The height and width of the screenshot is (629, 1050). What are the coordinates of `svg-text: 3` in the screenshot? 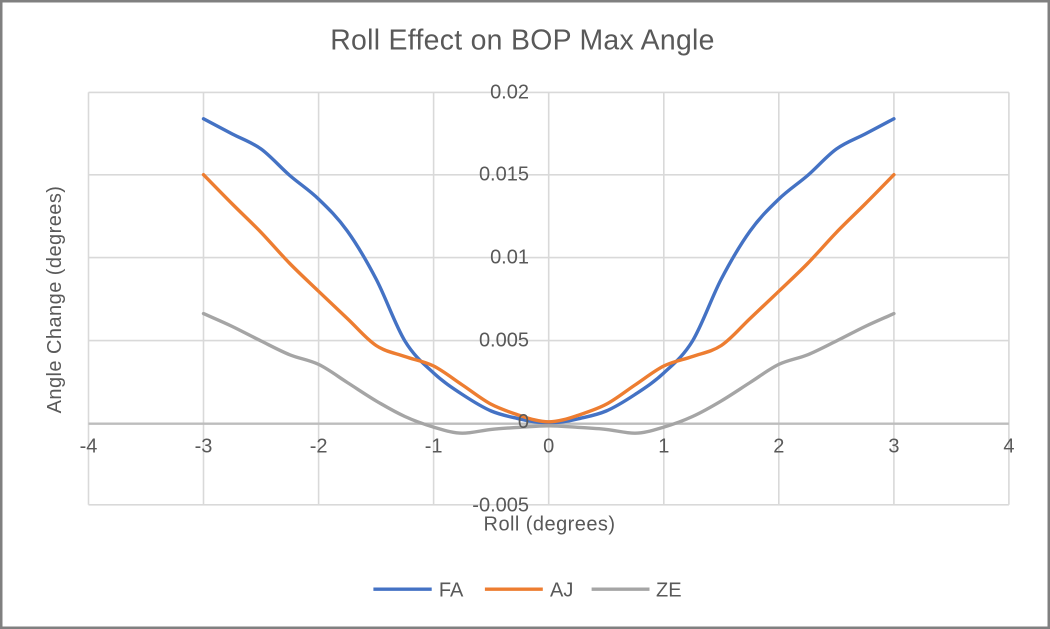 It's located at (893, 447).